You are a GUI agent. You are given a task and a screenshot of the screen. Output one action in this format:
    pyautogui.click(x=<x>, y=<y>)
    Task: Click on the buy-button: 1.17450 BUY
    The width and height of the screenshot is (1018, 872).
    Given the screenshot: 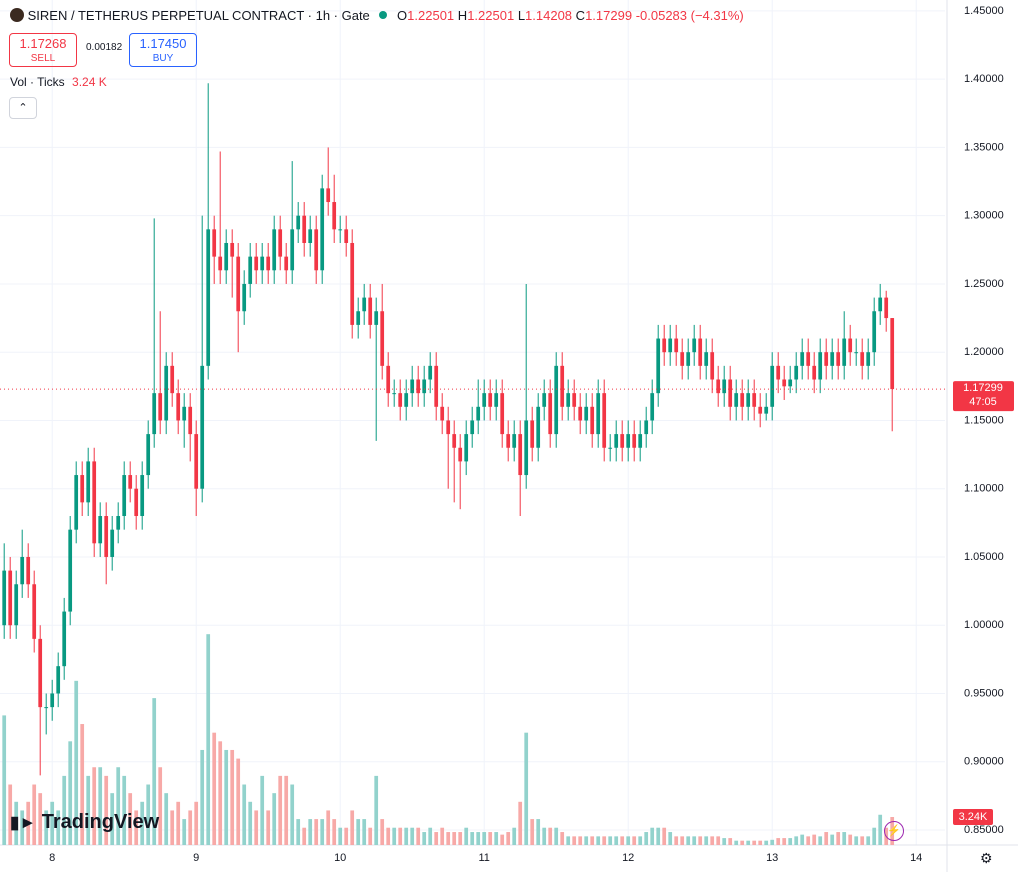 What is the action you would take?
    pyautogui.click(x=163, y=50)
    